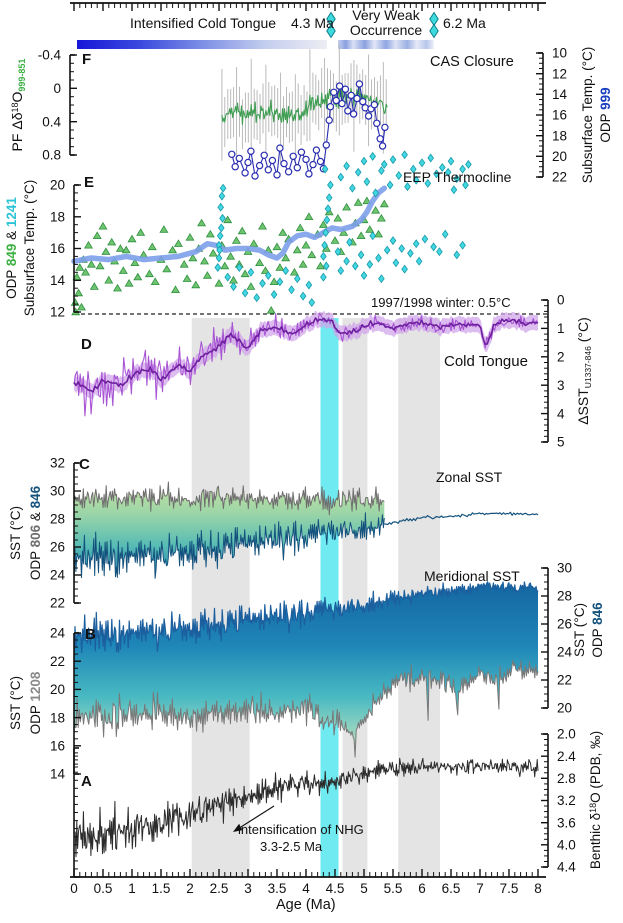 This screenshot has width=623, height=923. I want to click on x-axis-top, so click(308, 6).